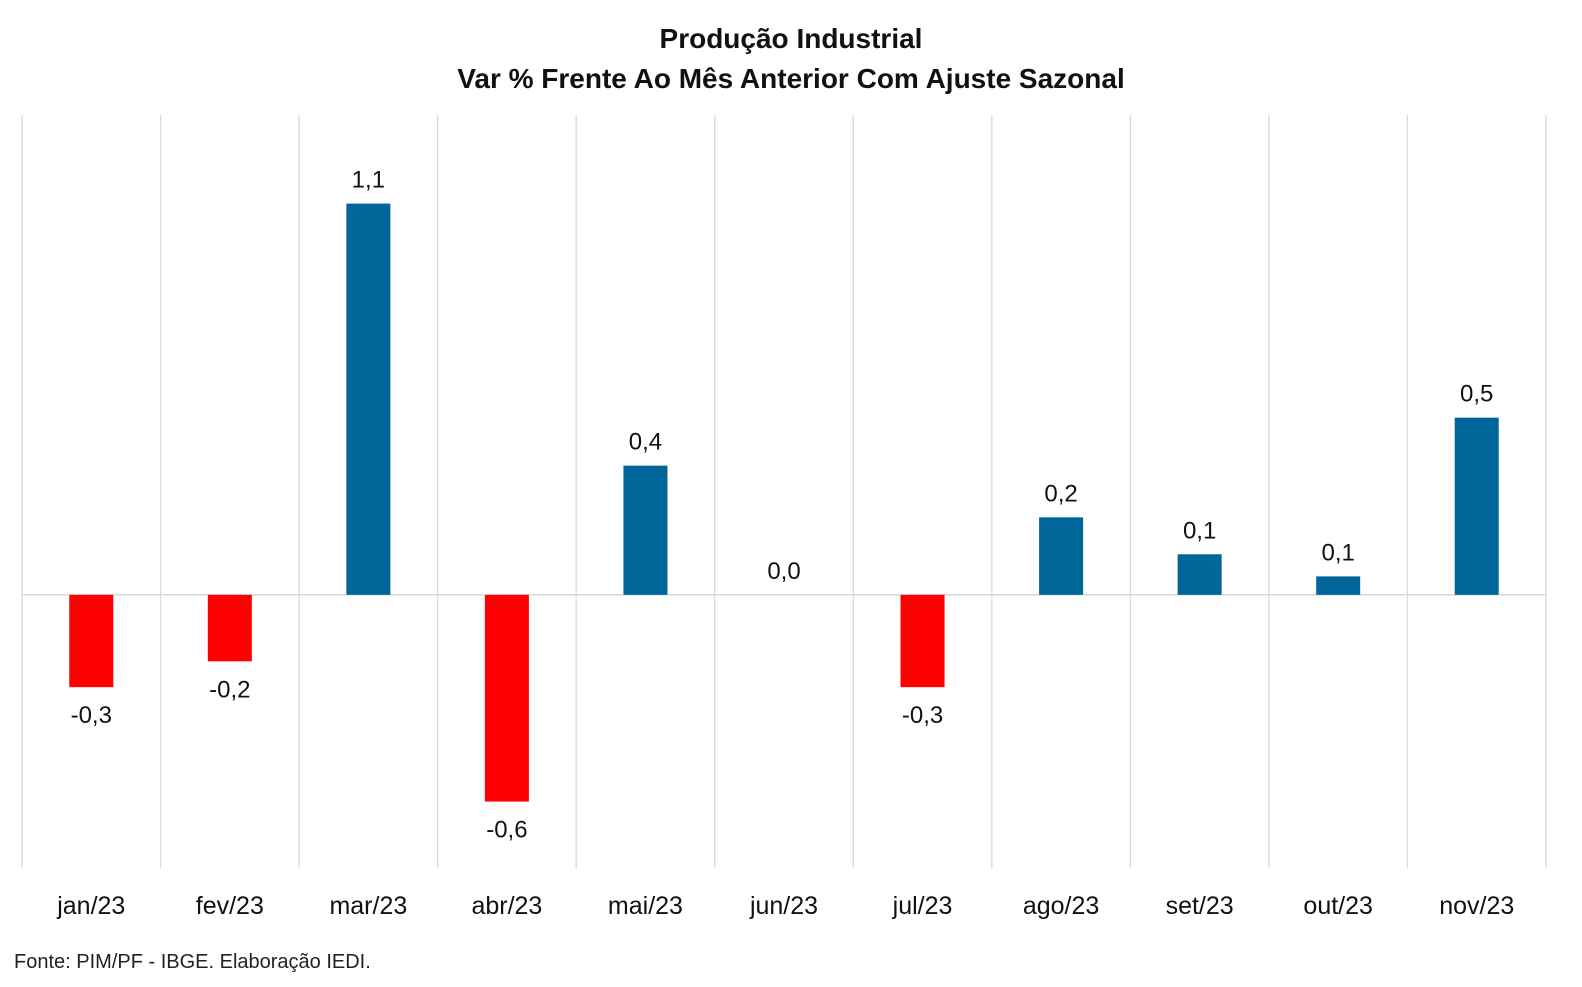  What do you see at coordinates (791, 38) in the screenshot?
I see `chart-title: Produção Industrial` at bounding box center [791, 38].